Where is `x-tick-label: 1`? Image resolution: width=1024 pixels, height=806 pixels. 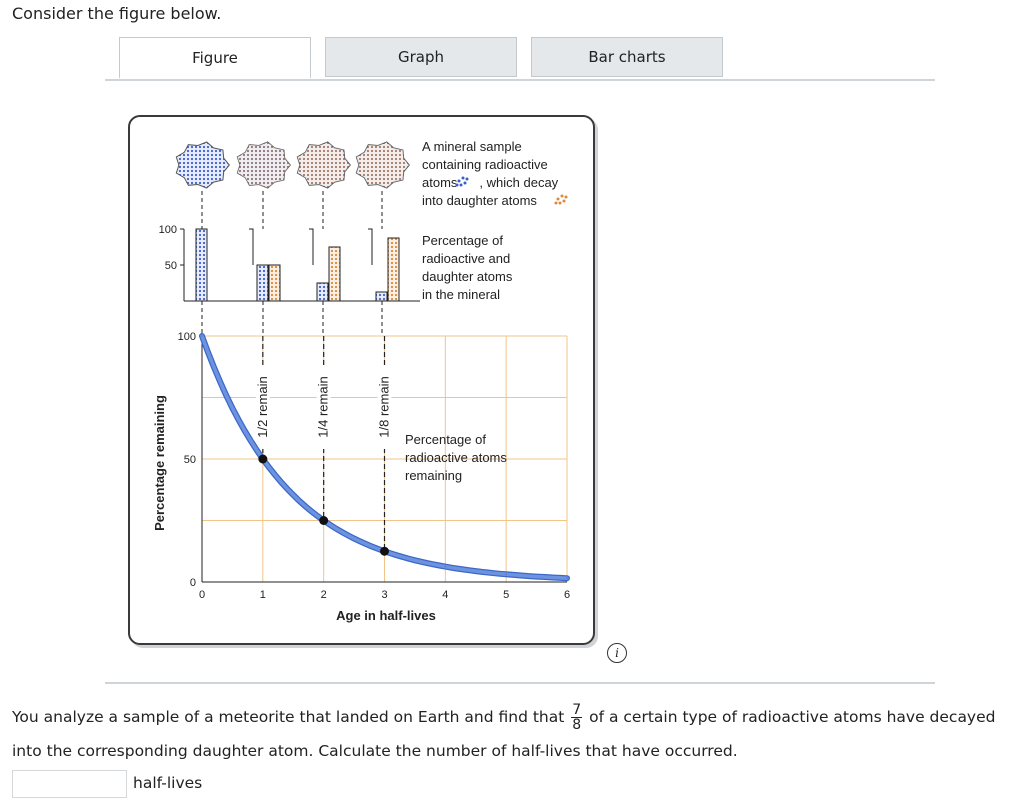 x-tick-label: 1 is located at coordinates (263, 595).